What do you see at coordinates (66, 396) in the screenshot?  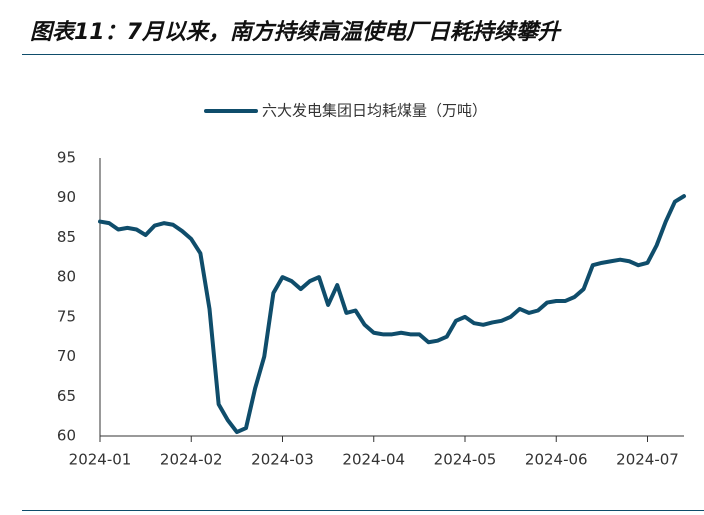 I see `y-tick-label: 65` at bounding box center [66, 396].